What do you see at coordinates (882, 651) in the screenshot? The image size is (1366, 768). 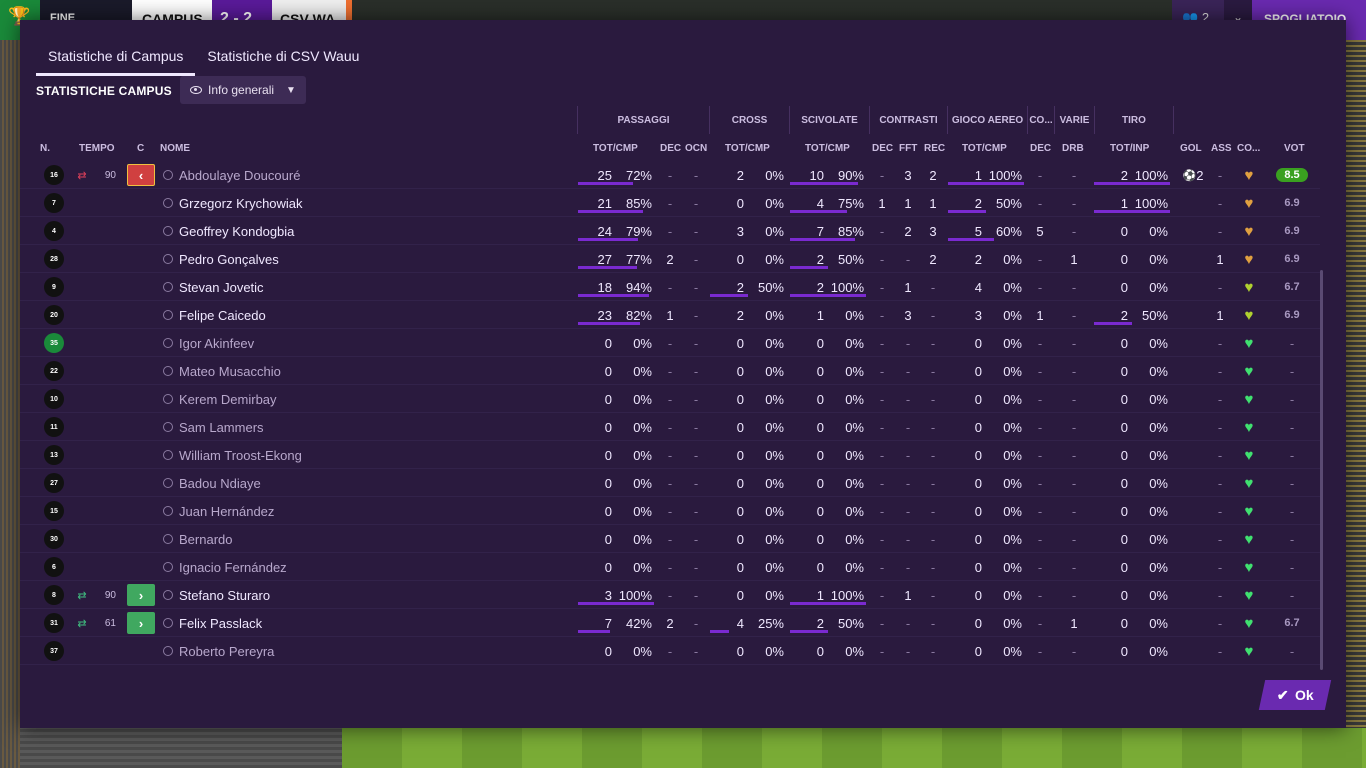 I see `contr-dec-cell: -` at bounding box center [882, 651].